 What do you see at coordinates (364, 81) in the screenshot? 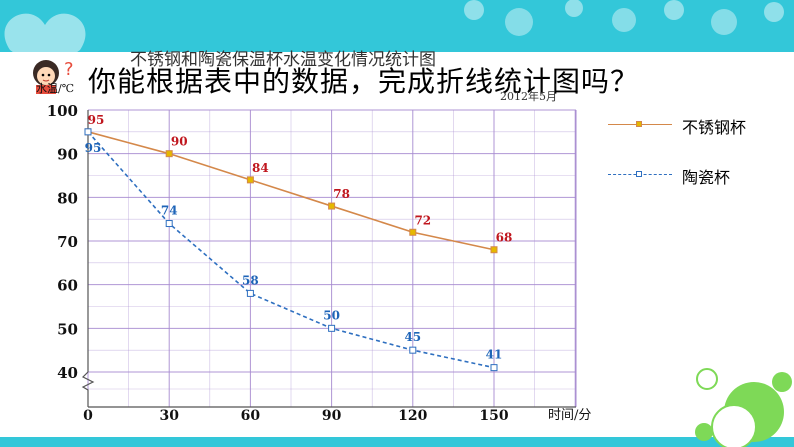
I see `question-text: 你能根据表中的数据，完成折线统计图吗？` at bounding box center [364, 81].